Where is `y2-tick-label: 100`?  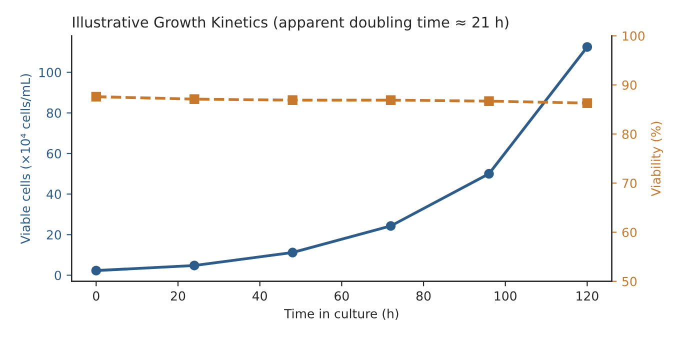
y2-tick-label: 100 is located at coordinates (633, 36).